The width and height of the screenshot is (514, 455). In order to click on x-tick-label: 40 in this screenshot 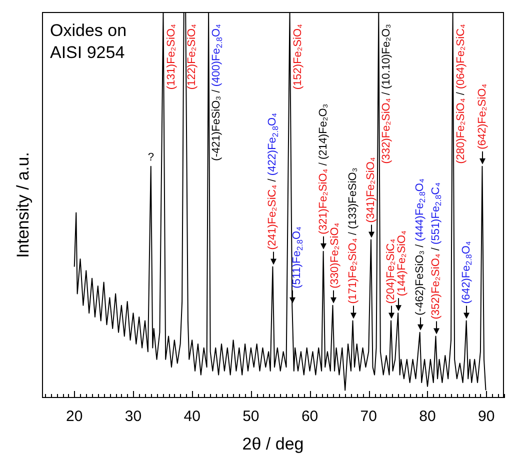, I will do `click(192, 417)`.